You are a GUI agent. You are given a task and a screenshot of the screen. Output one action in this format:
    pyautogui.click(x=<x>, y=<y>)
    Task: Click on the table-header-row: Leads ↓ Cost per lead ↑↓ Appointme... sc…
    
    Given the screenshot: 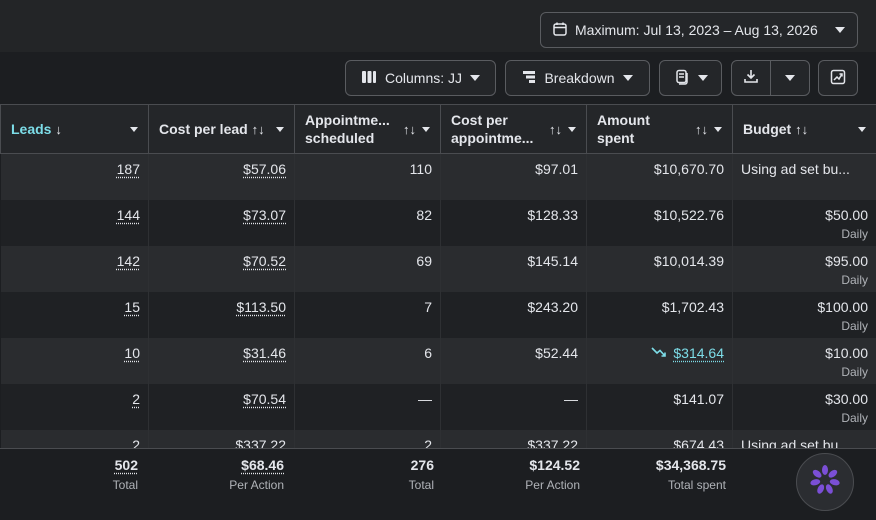 What is the action you would take?
    pyautogui.click(x=438, y=129)
    